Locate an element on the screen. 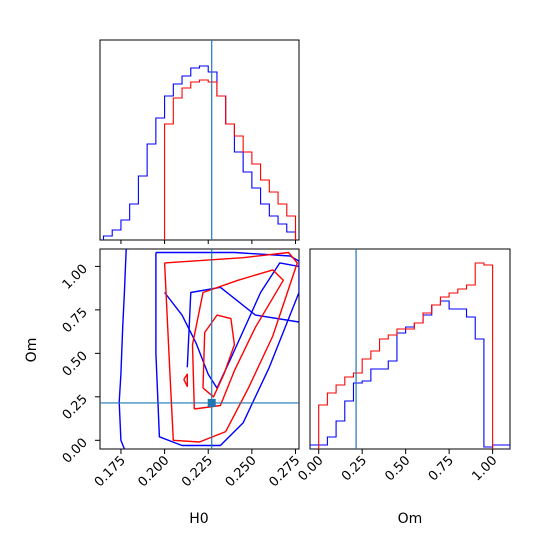  om-y-tick-label-4: 1.00 is located at coordinates (75, 277).